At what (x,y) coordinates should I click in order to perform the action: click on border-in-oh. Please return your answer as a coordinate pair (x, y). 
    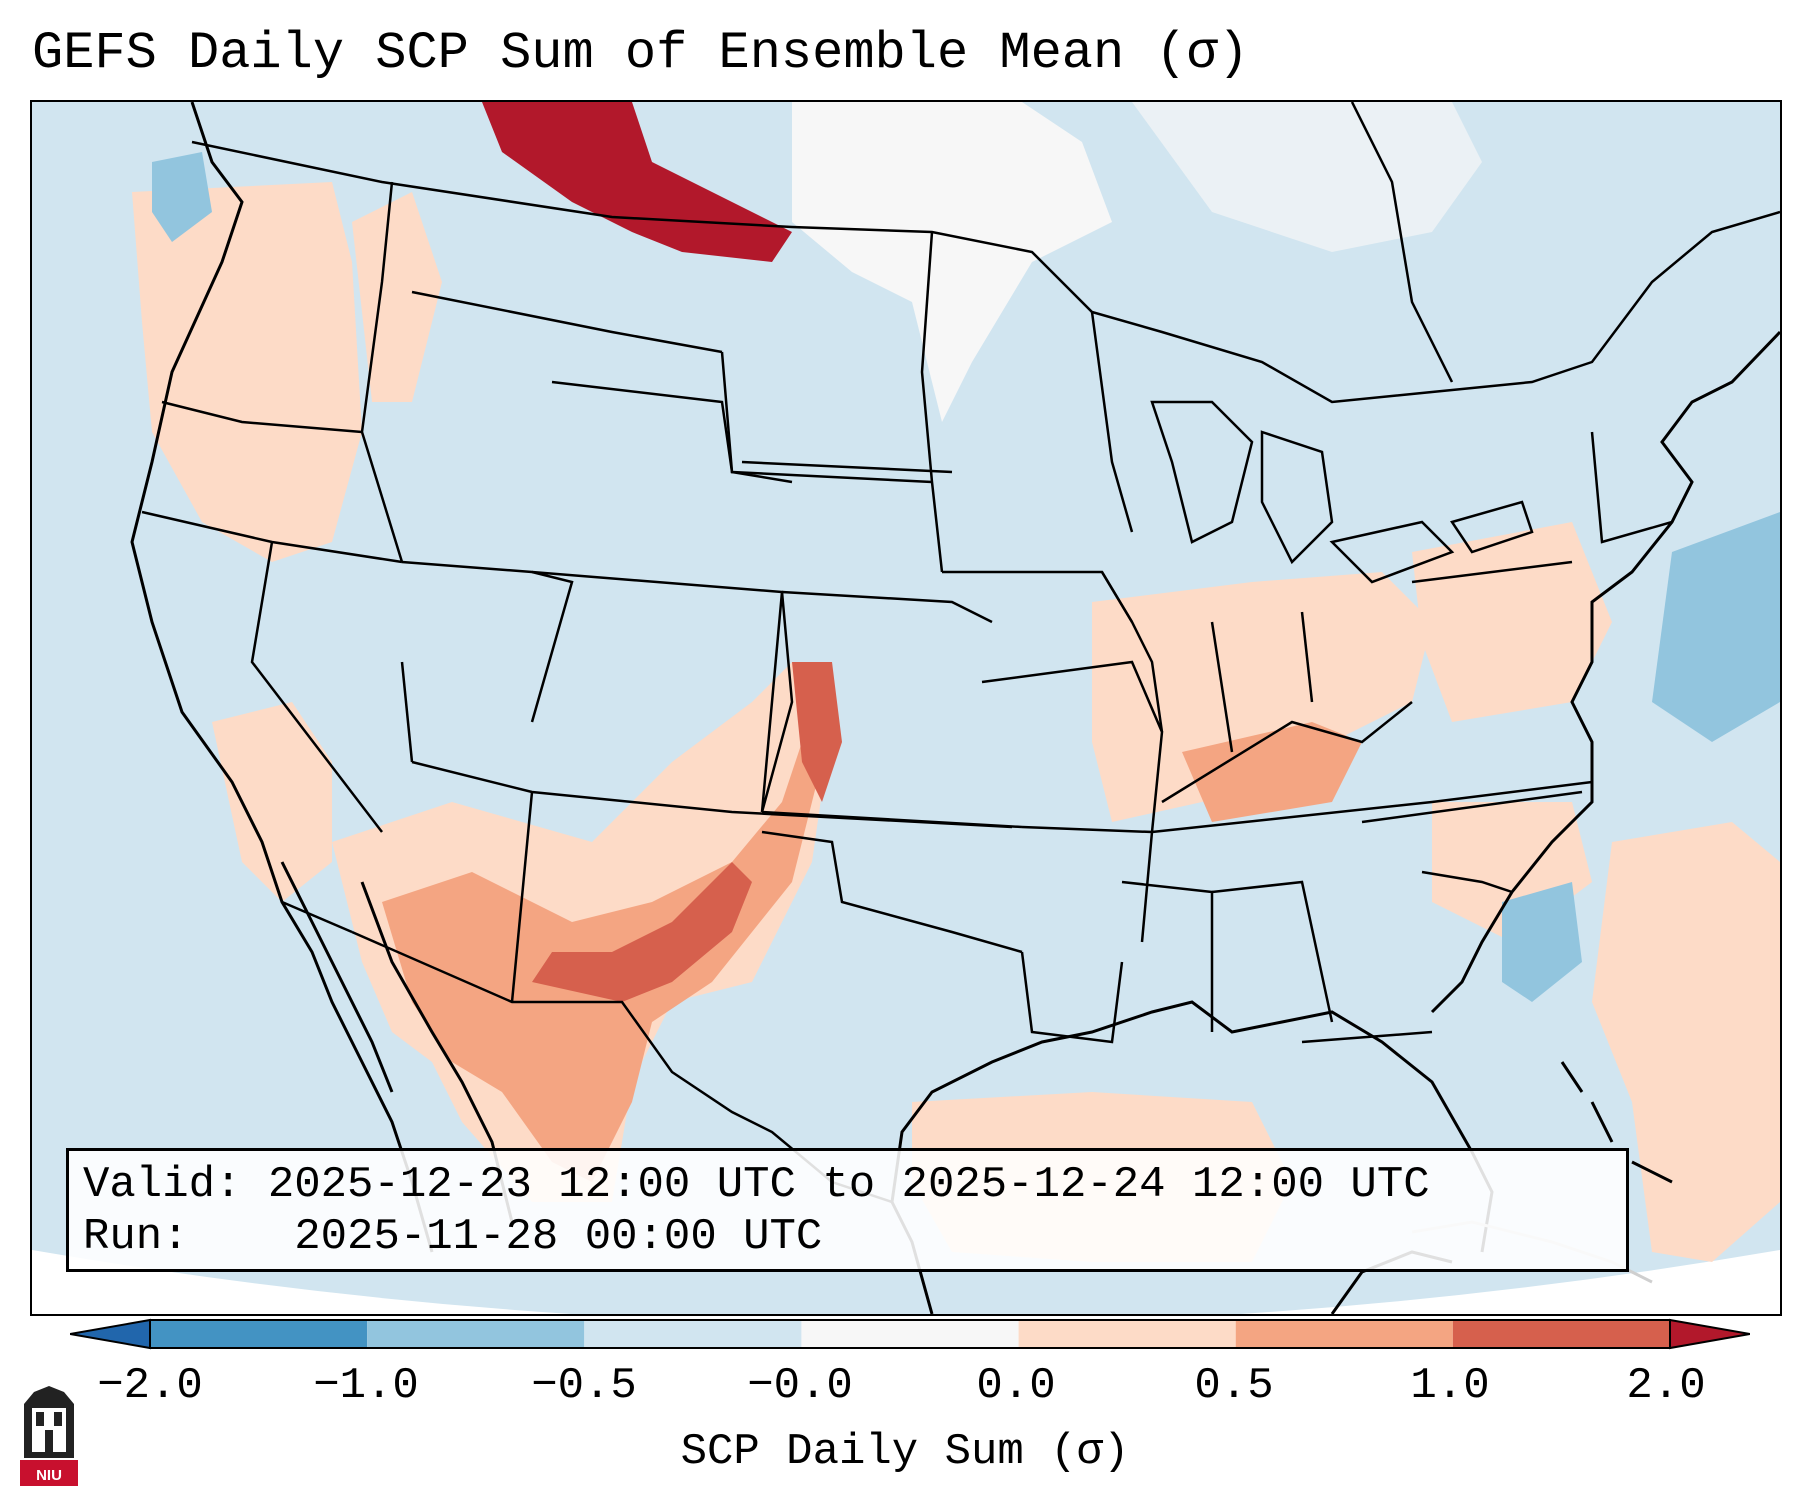
    Looking at the image, I should click on (1222, 687).